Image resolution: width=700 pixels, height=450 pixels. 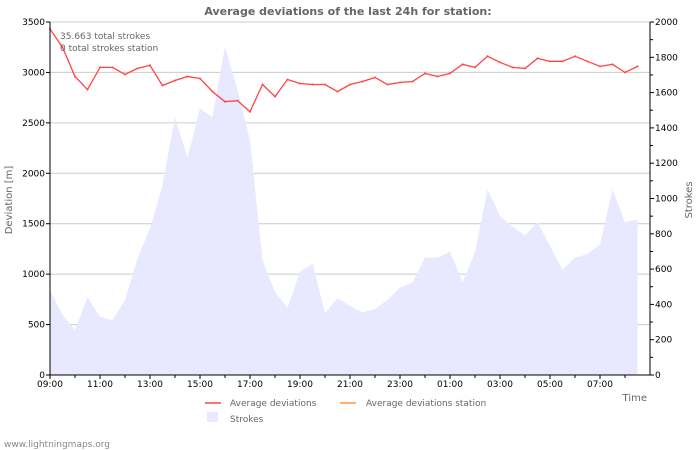 What do you see at coordinates (634, 398) in the screenshot?
I see `x-axis-label: Time` at bounding box center [634, 398].